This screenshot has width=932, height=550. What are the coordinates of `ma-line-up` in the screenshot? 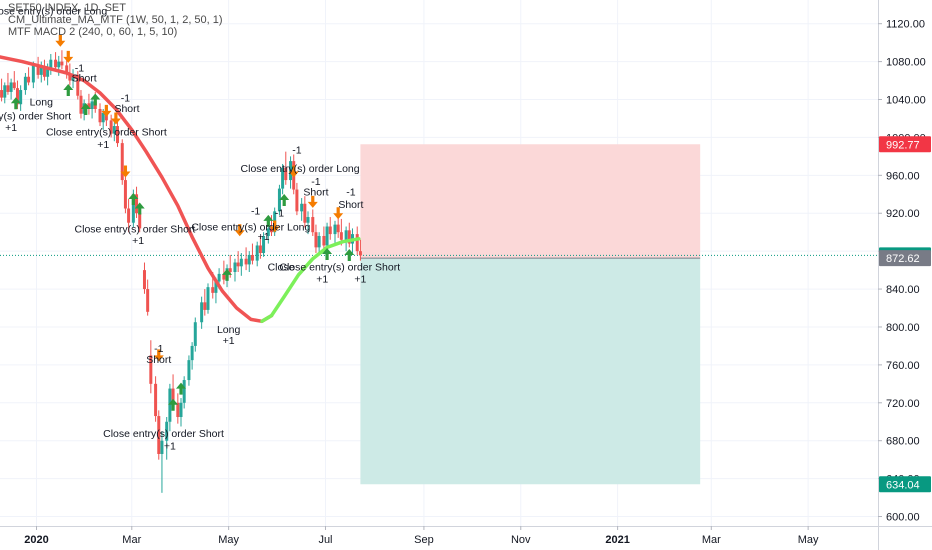 It's located at (310, 280).